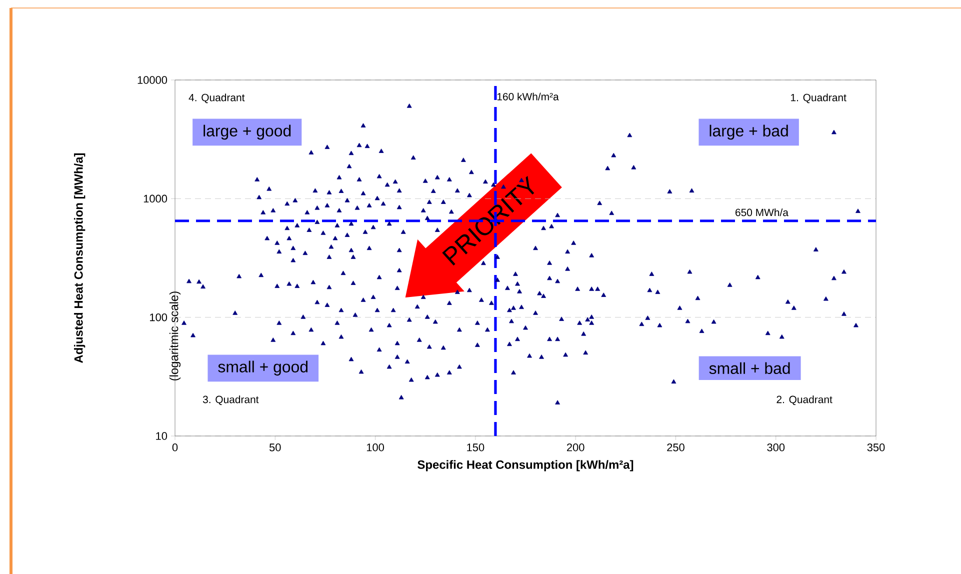 The image size is (961, 574). What do you see at coordinates (375, 448) in the screenshot?
I see `x-tick-label: 100` at bounding box center [375, 448].